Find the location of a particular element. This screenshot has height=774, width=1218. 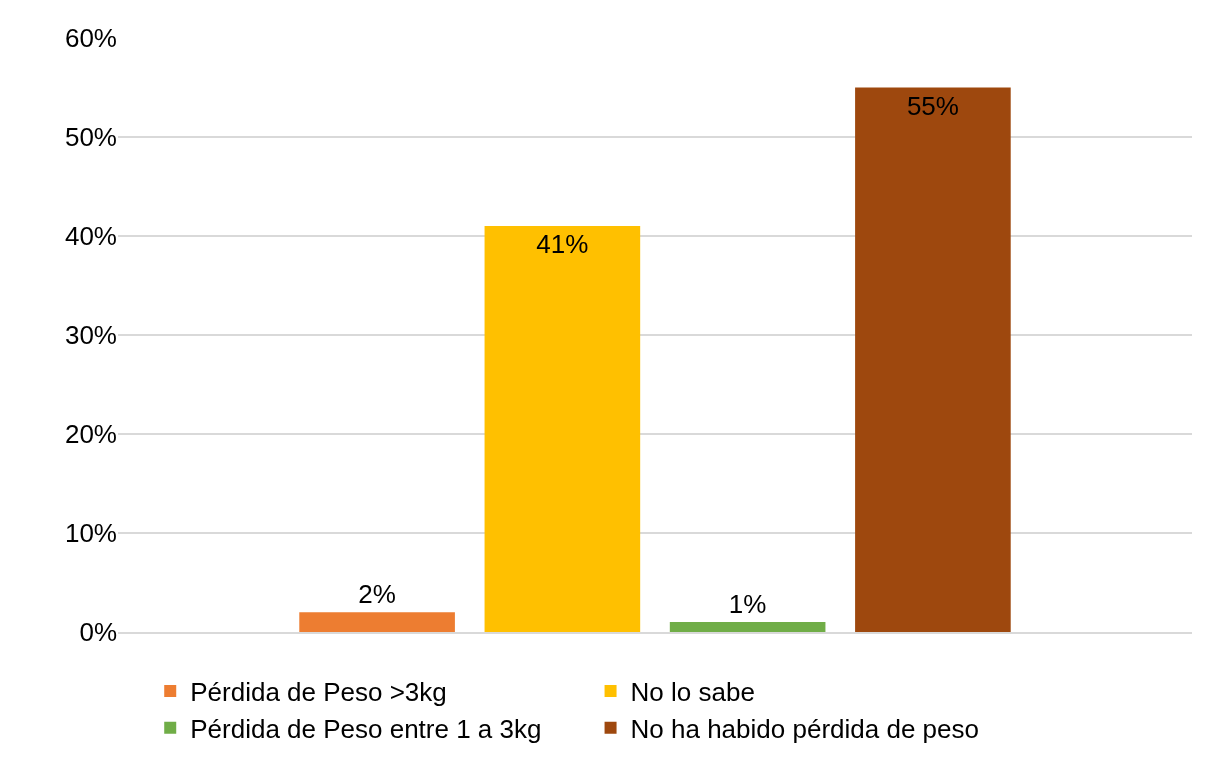

data-label: 2% is located at coordinates (377, 594).